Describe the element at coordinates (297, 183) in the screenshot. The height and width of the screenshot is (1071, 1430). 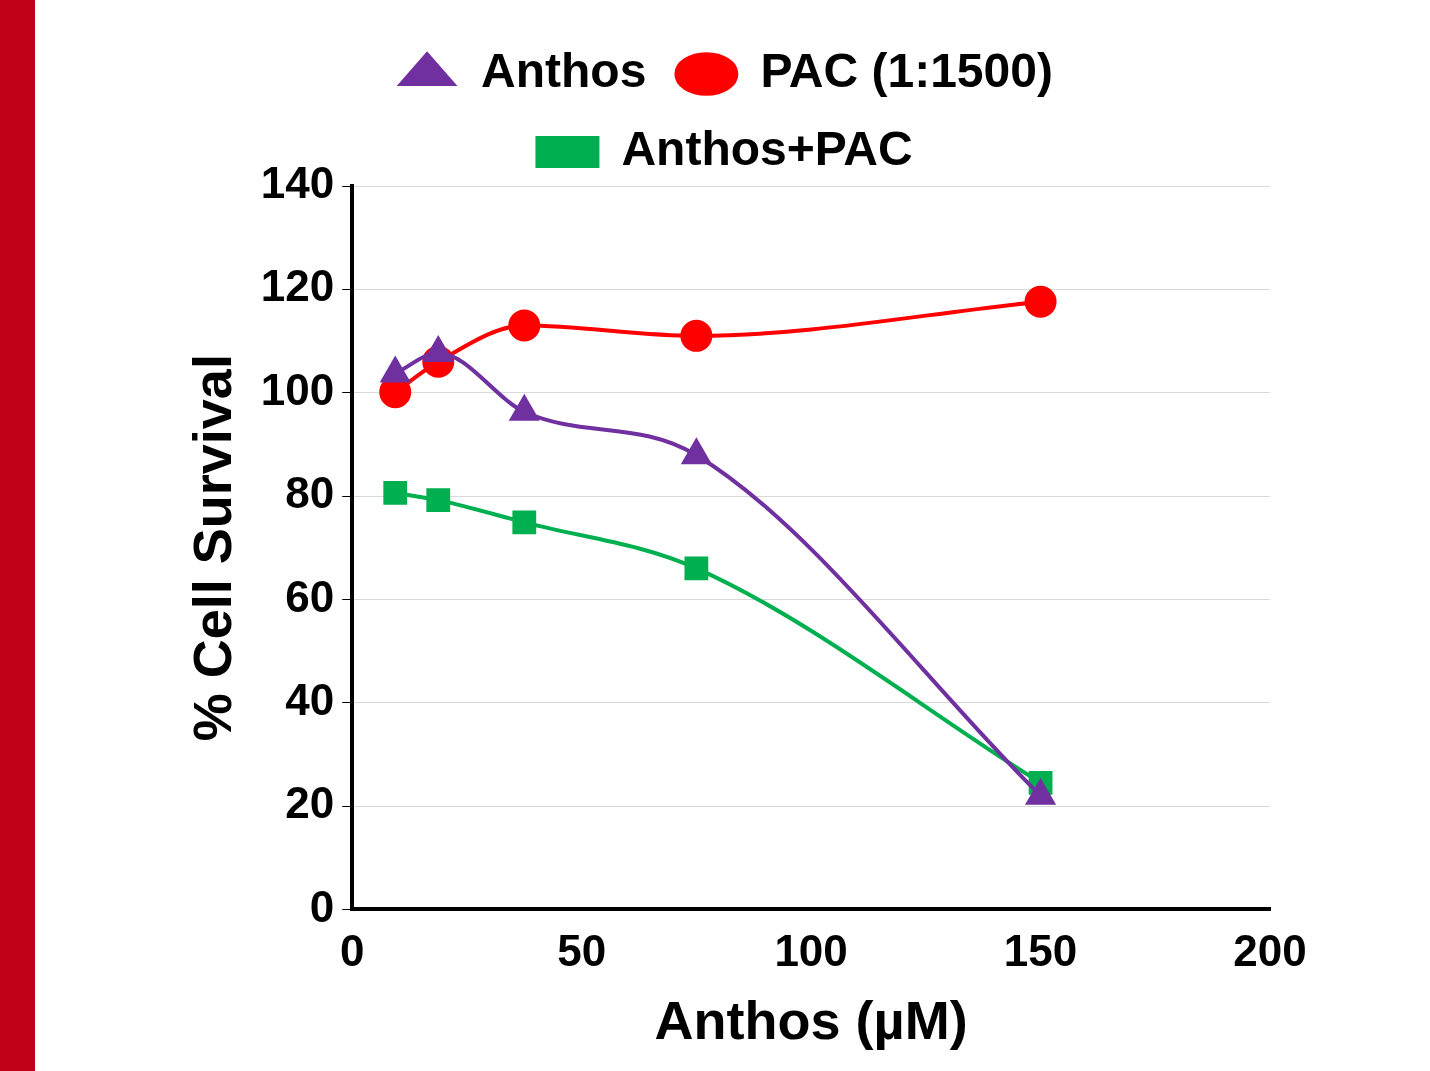
I see `y-tick-label: 140` at that location.